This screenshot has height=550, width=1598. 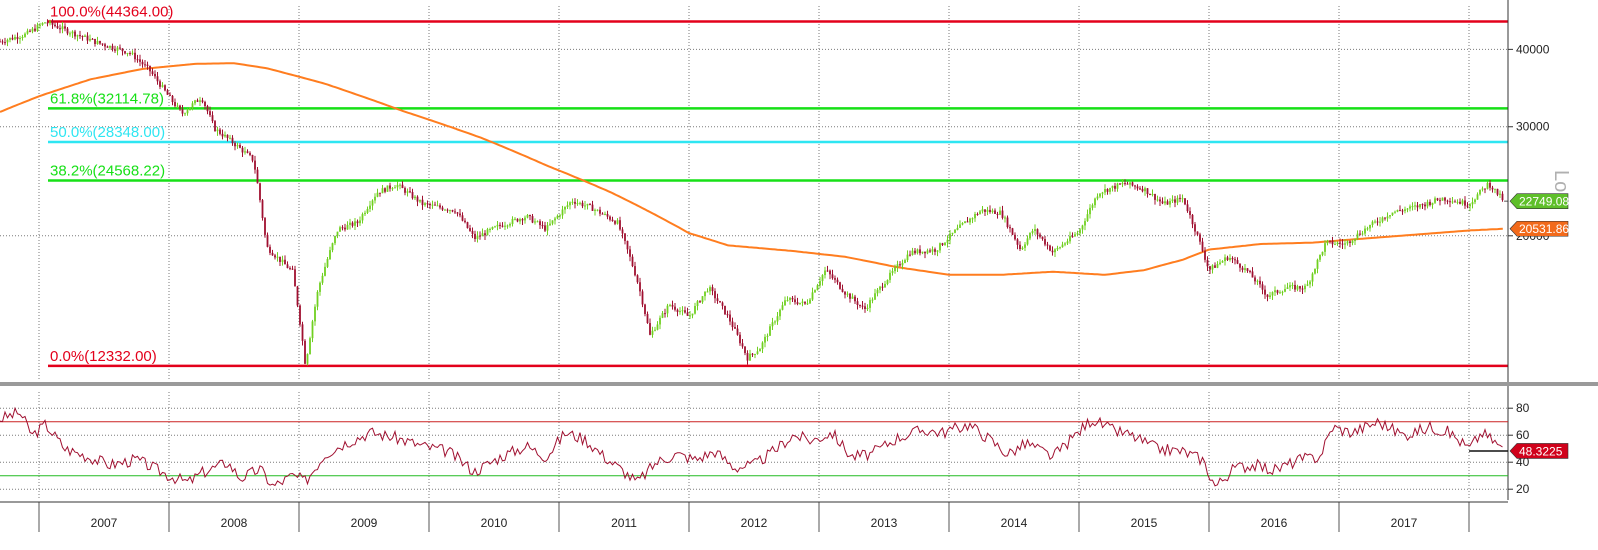 I want to click on moving-average-badge-label: 20531.86, so click(x=1544, y=229).